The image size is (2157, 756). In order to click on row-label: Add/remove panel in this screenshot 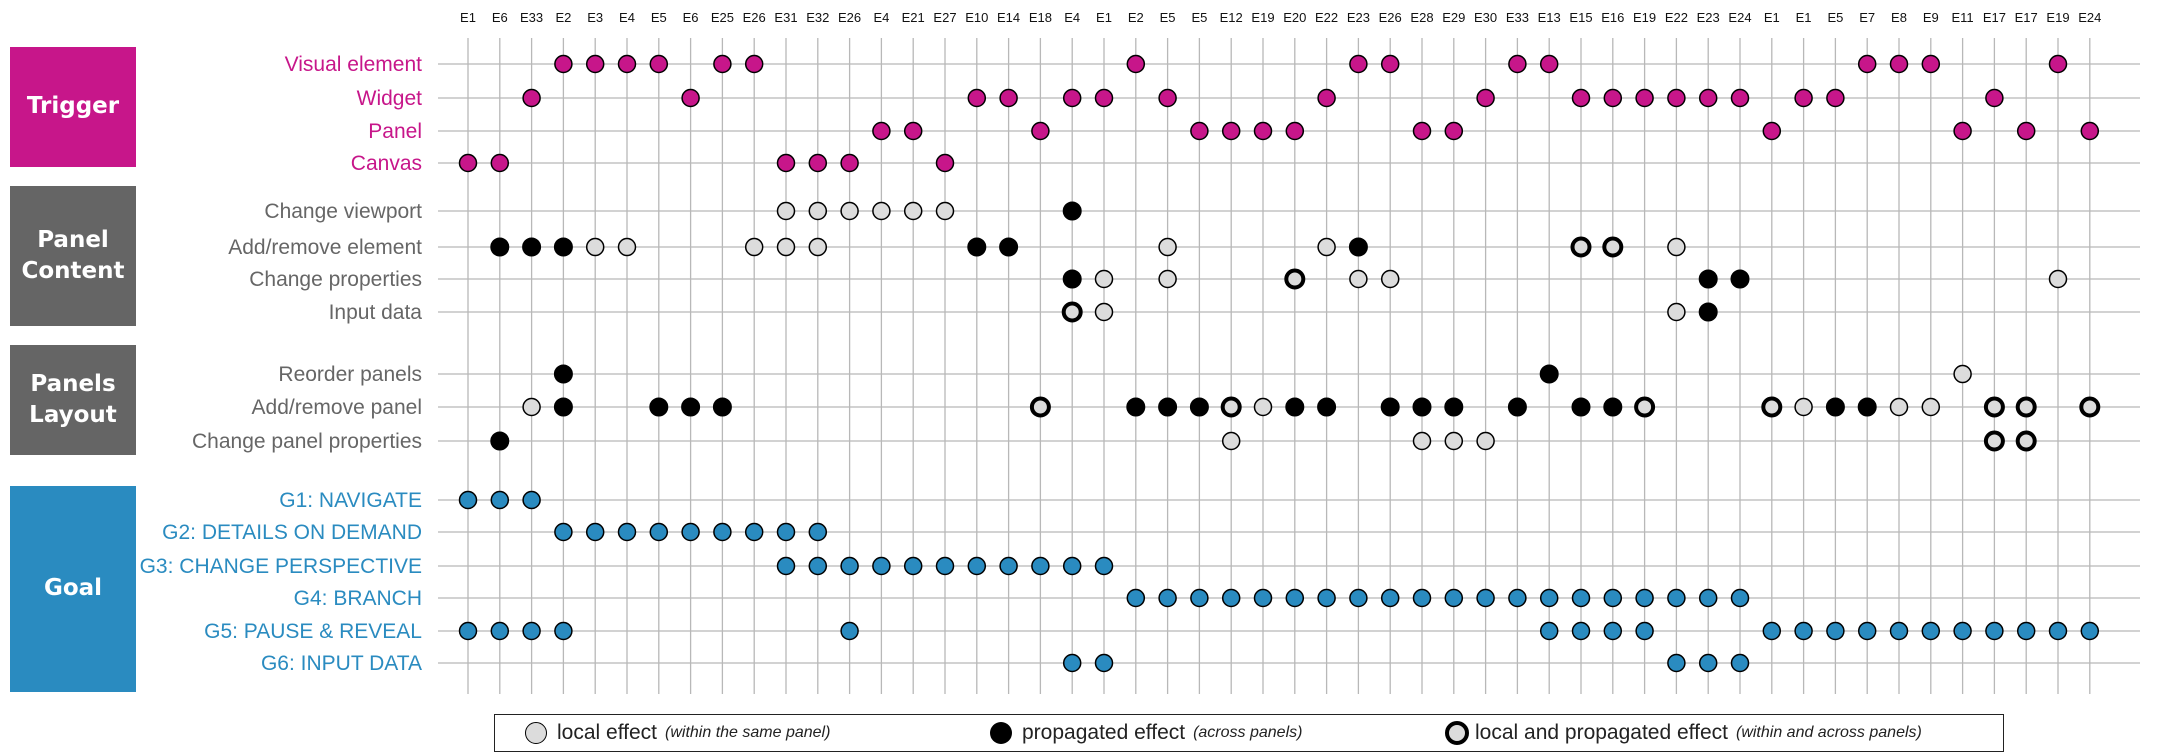, I will do `click(337, 407)`.